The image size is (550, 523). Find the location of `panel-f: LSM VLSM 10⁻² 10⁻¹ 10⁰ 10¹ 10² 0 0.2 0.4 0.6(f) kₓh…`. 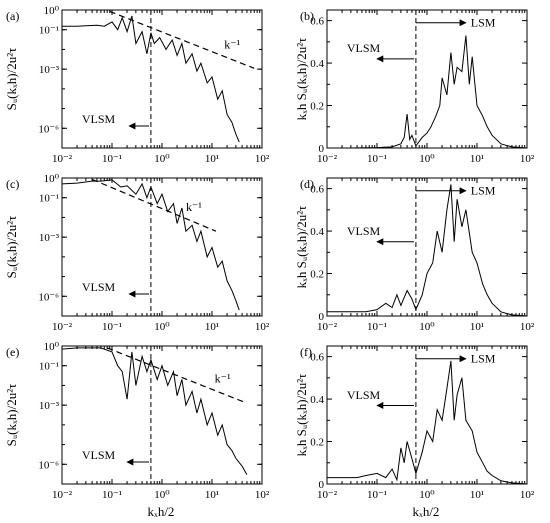

panel-f: LSM VLSM 10⁻² 10⁻¹ 10⁰ 10¹ 10² 0 0.2 0.4 0.6(f) kₓh… is located at coordinates (414, 423).